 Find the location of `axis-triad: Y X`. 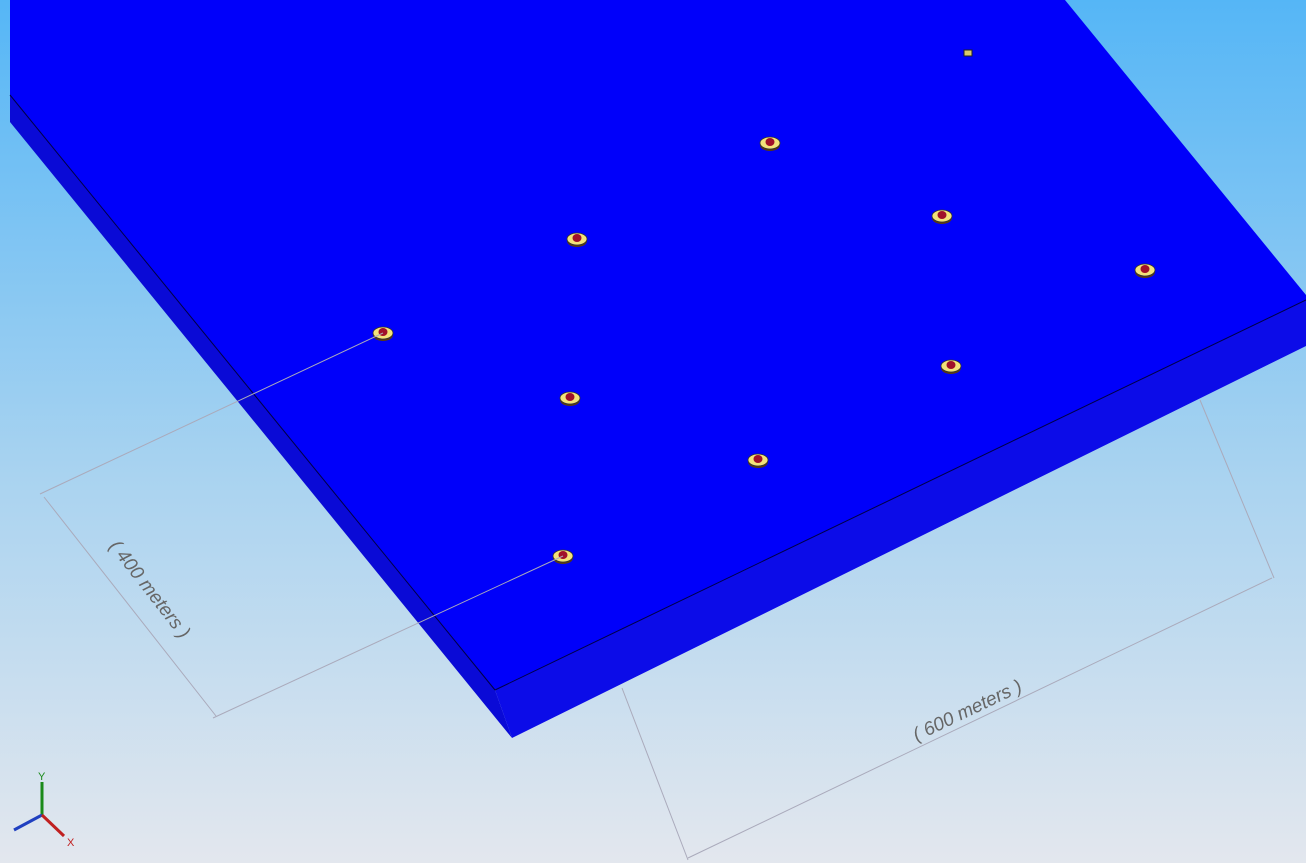

axis-triad: Y X is located at coordinates (44, 810).